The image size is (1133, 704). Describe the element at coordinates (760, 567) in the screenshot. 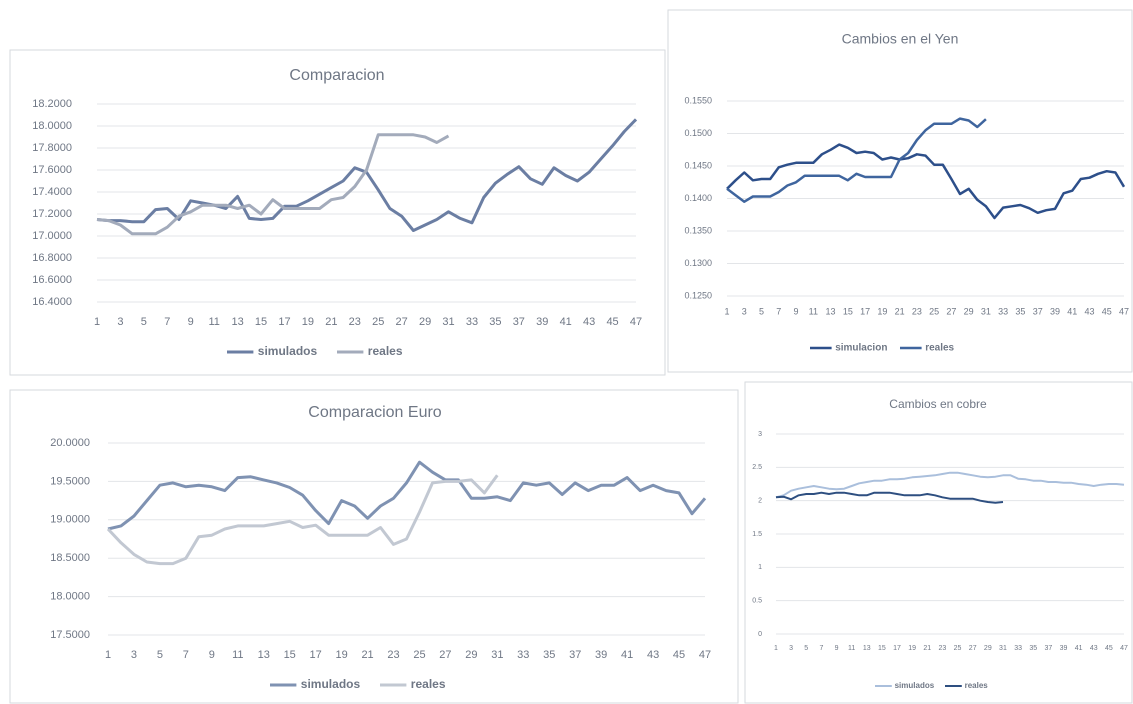

I see `y-tick-label: 1` at that location.